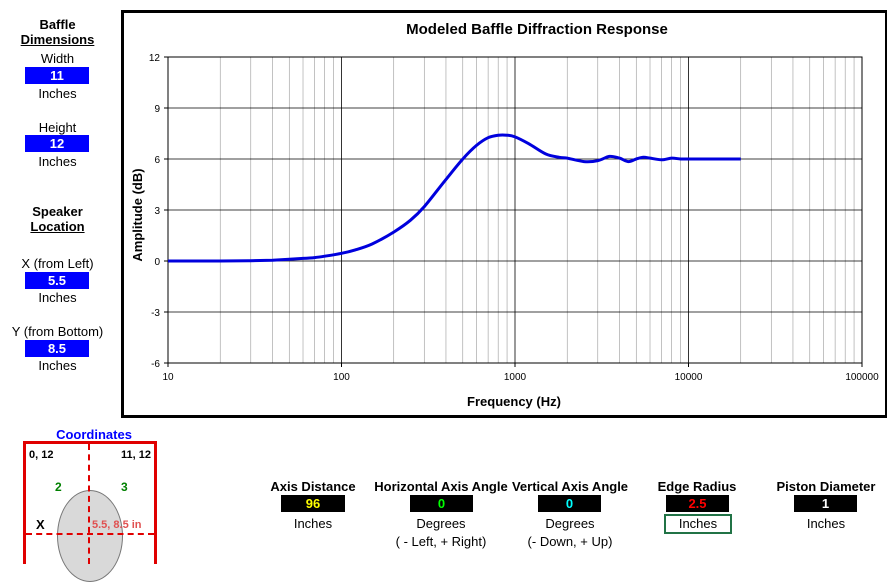  What do you see at coordinates (57, 143) in the screenshot?
I see `height-value-cell: 12` at bounding box center [57, 143].